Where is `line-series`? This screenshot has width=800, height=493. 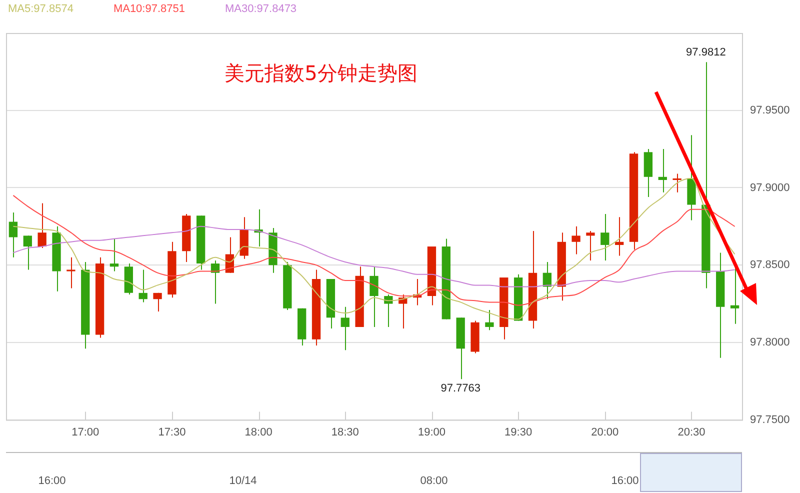 line-series is located at coordinates (374, 257).